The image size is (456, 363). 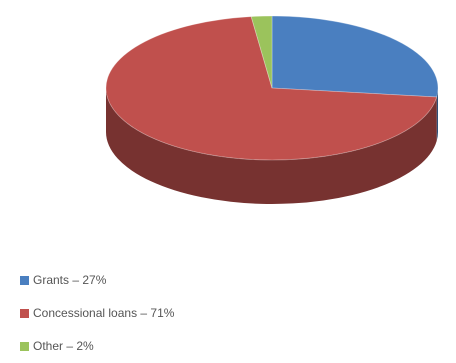 I want to click on legend-label-concessional-loans: Concessional loans – 71%, so click(x=104, y=313).